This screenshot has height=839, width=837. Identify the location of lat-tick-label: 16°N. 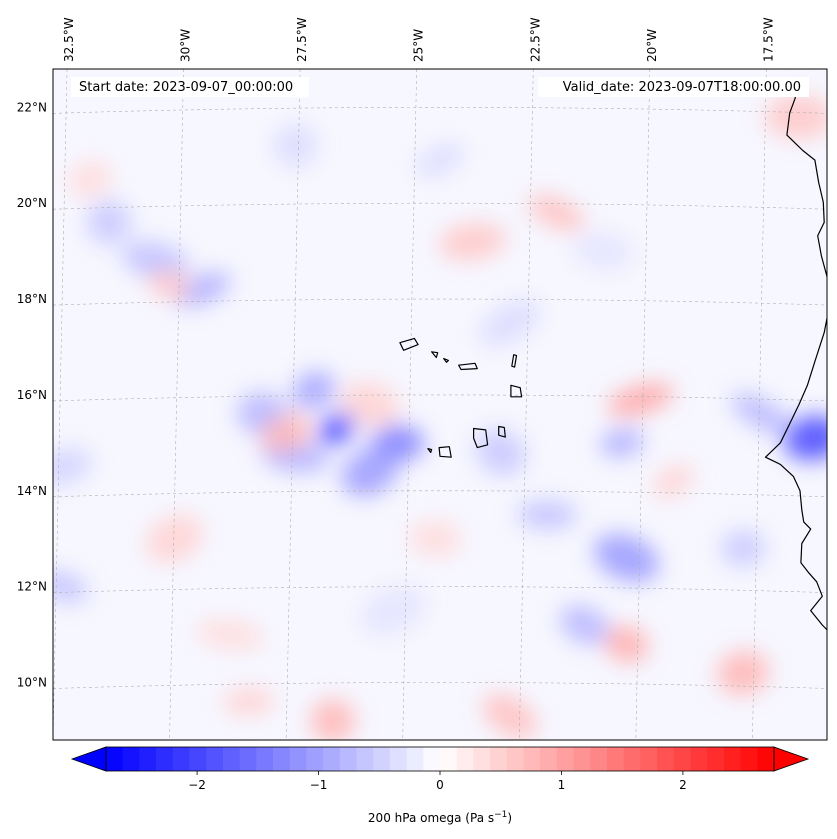
(32, 395).